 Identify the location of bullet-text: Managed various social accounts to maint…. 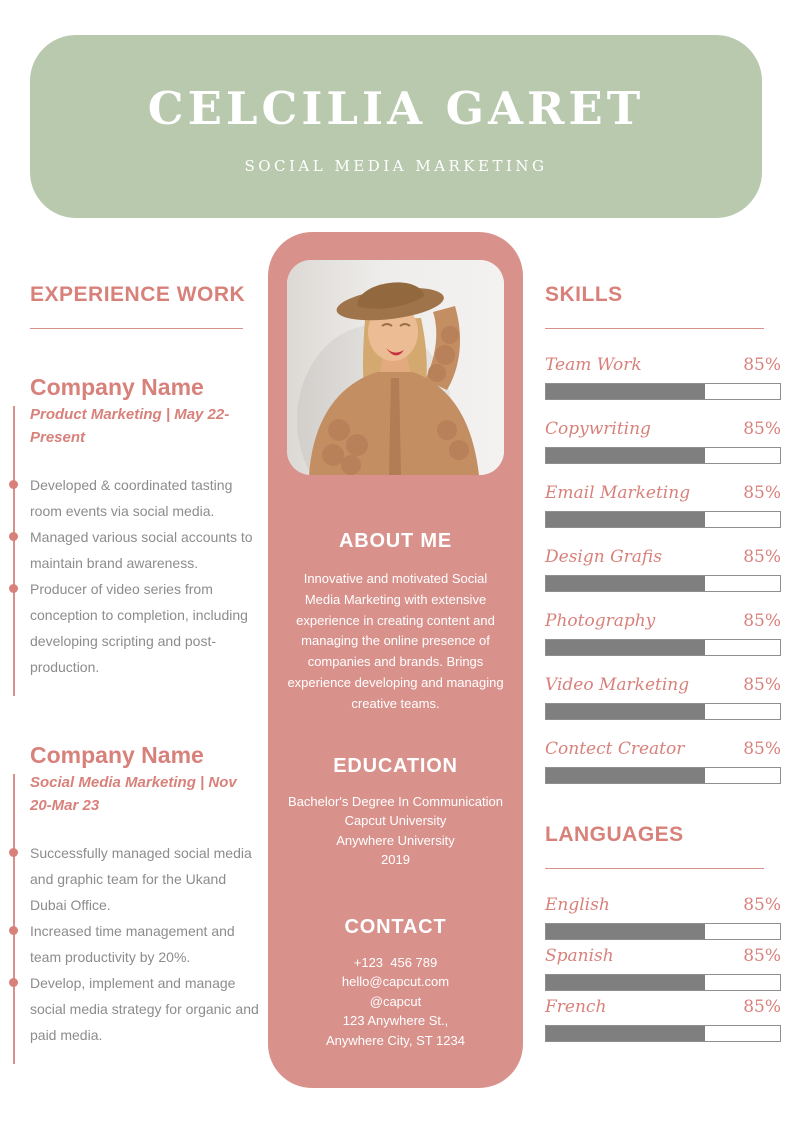
(141, 550).